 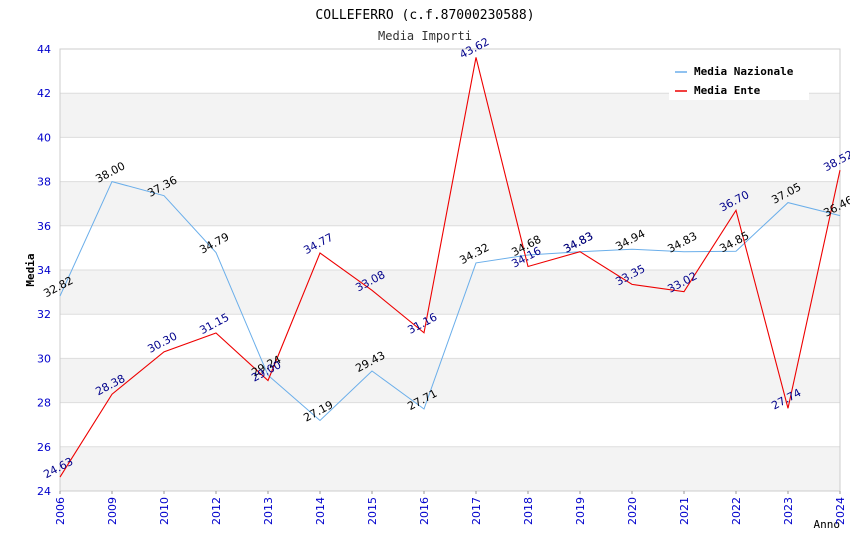 I want to click on data-label-media-nazionale: 34.79, so click(x=214, y=243).